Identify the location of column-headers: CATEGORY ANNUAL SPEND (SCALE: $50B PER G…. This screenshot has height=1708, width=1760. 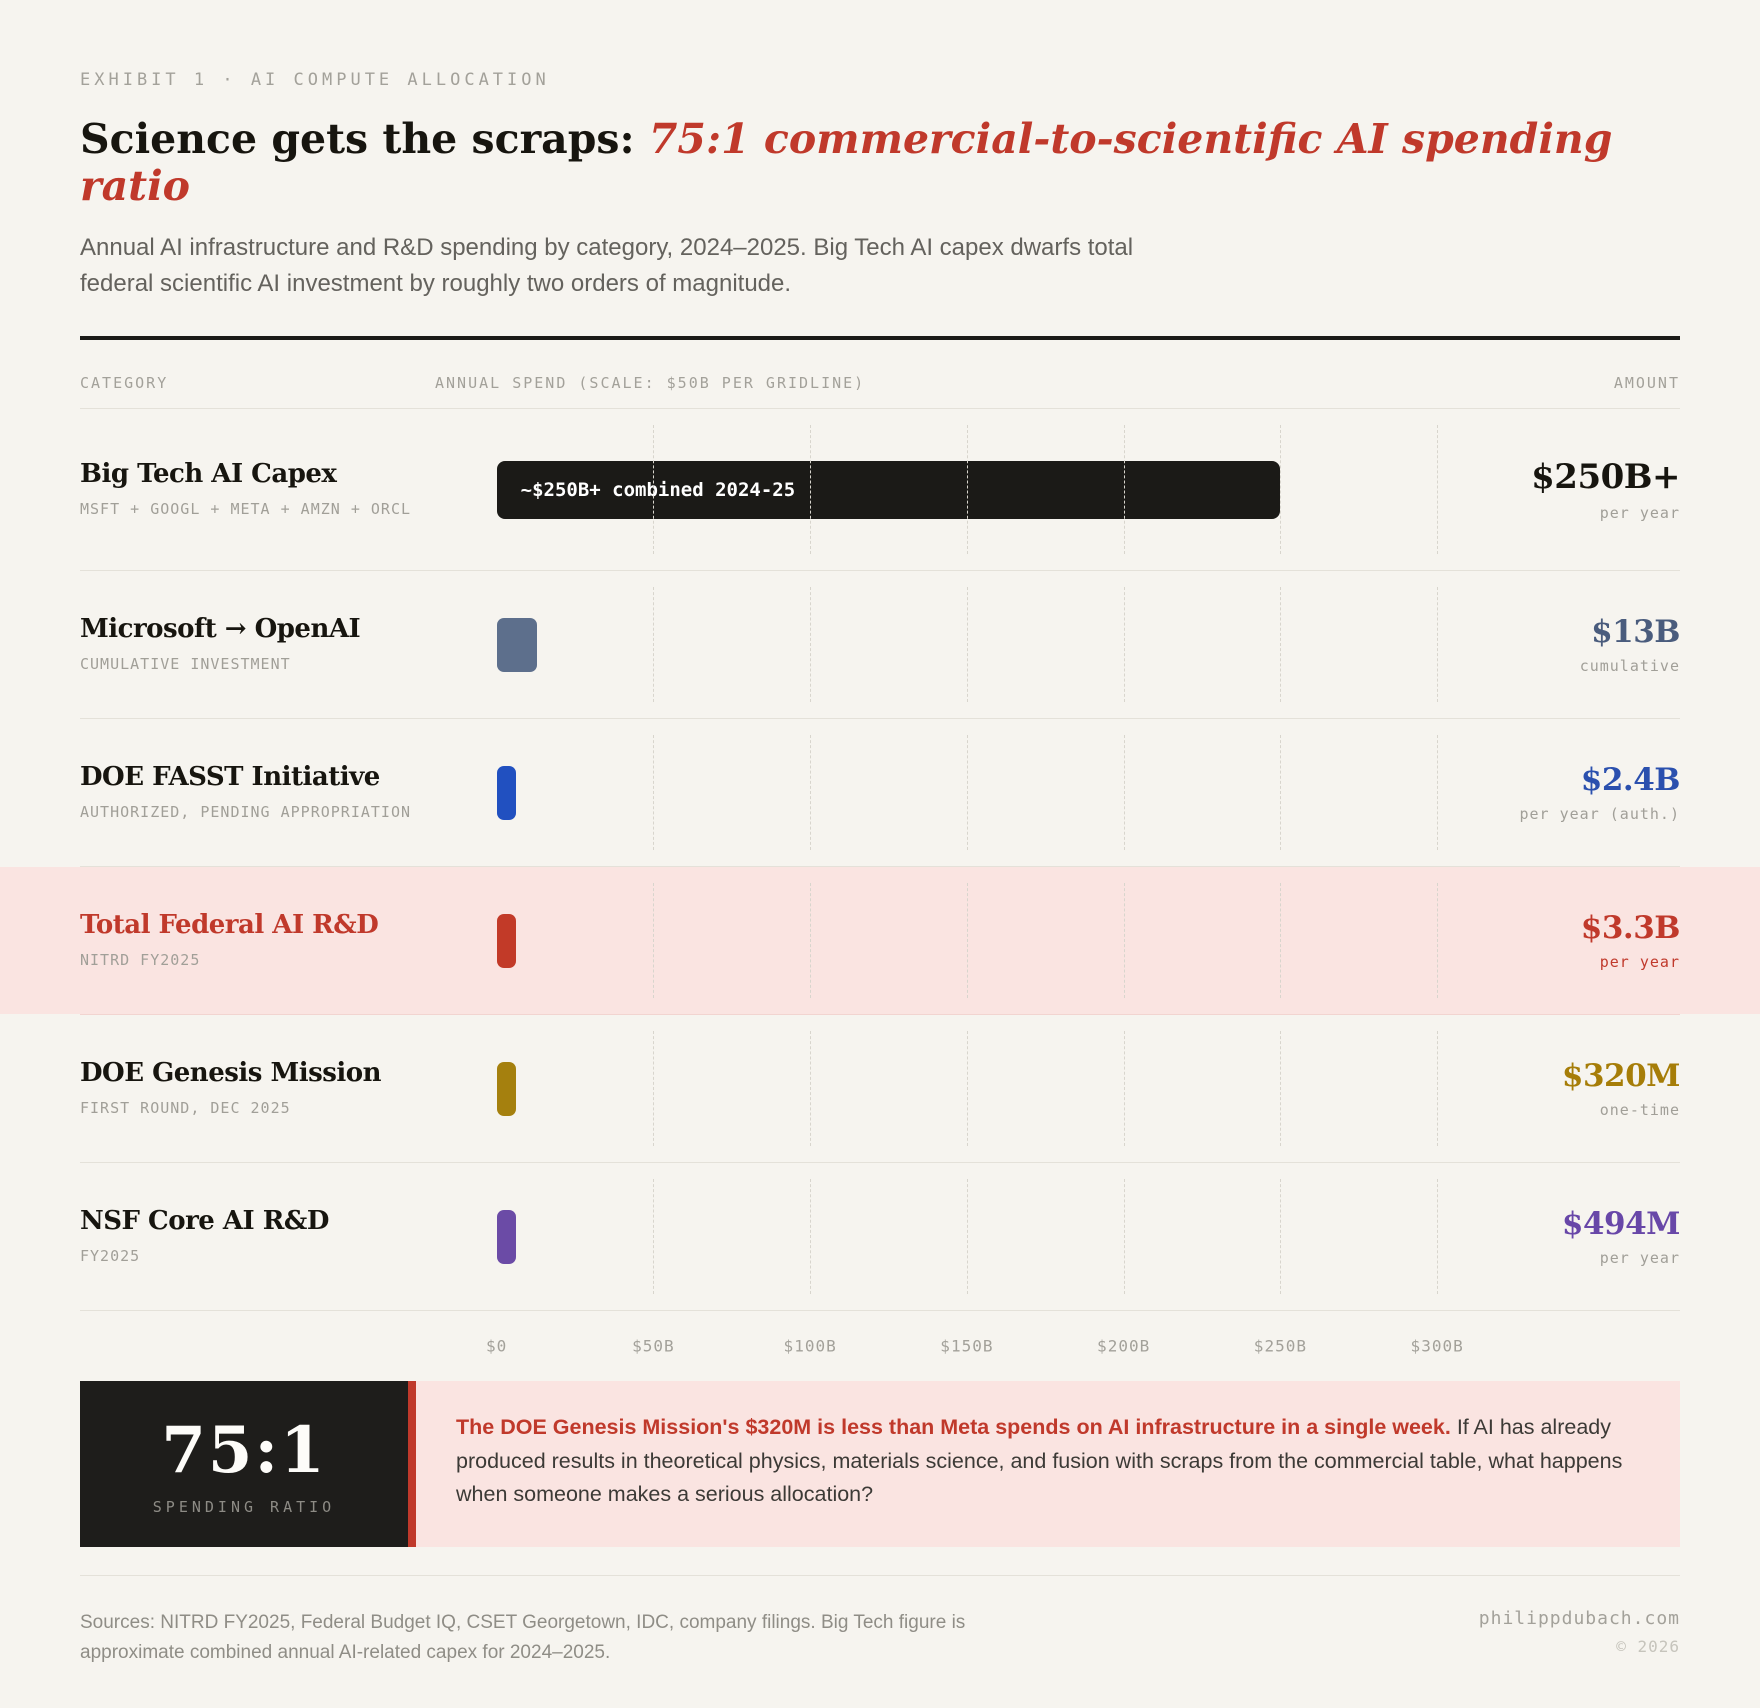
(880, 375).